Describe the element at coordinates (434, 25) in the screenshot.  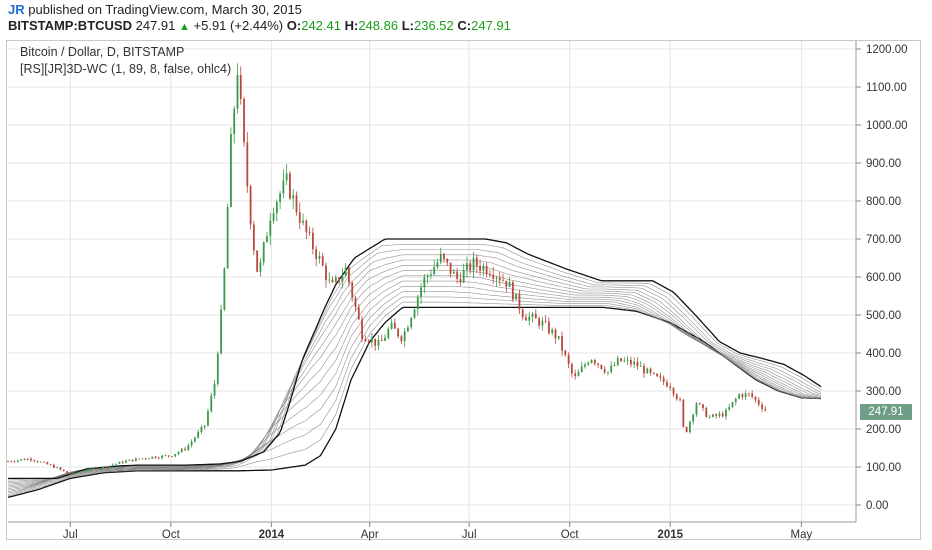
I see `low-value: 236.52` at that location.